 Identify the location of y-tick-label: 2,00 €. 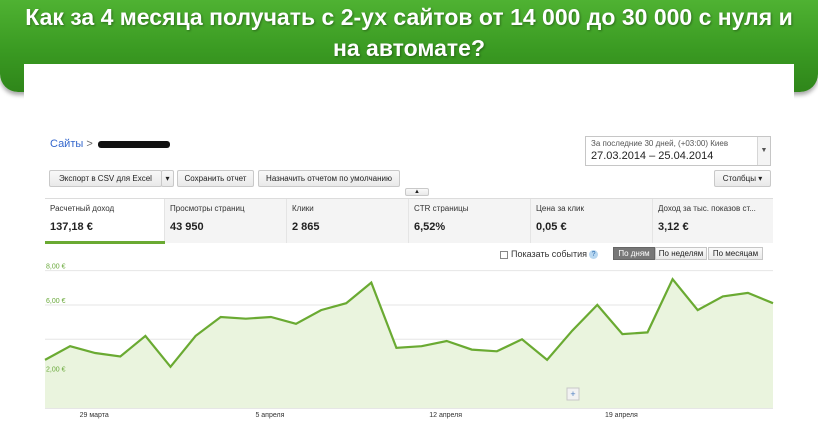
(56, 370).